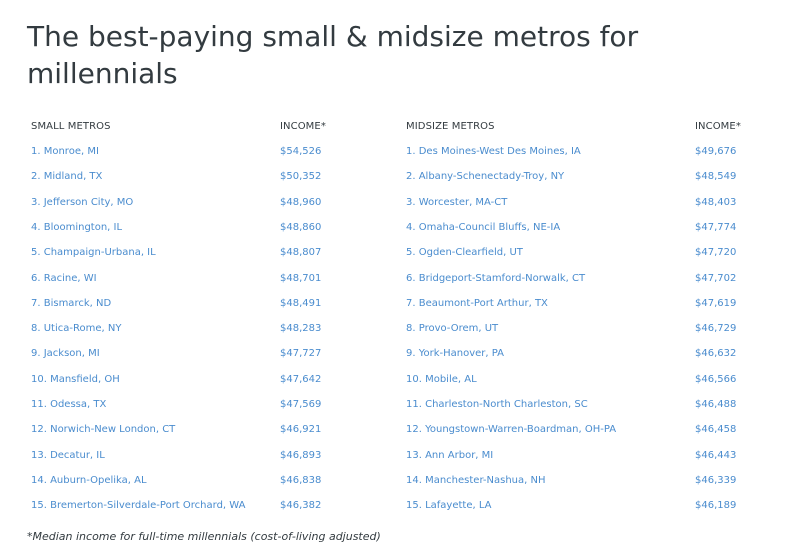  I want to click on midsize-metro-name: 15. Lafayette, LA, so click(449, 506).